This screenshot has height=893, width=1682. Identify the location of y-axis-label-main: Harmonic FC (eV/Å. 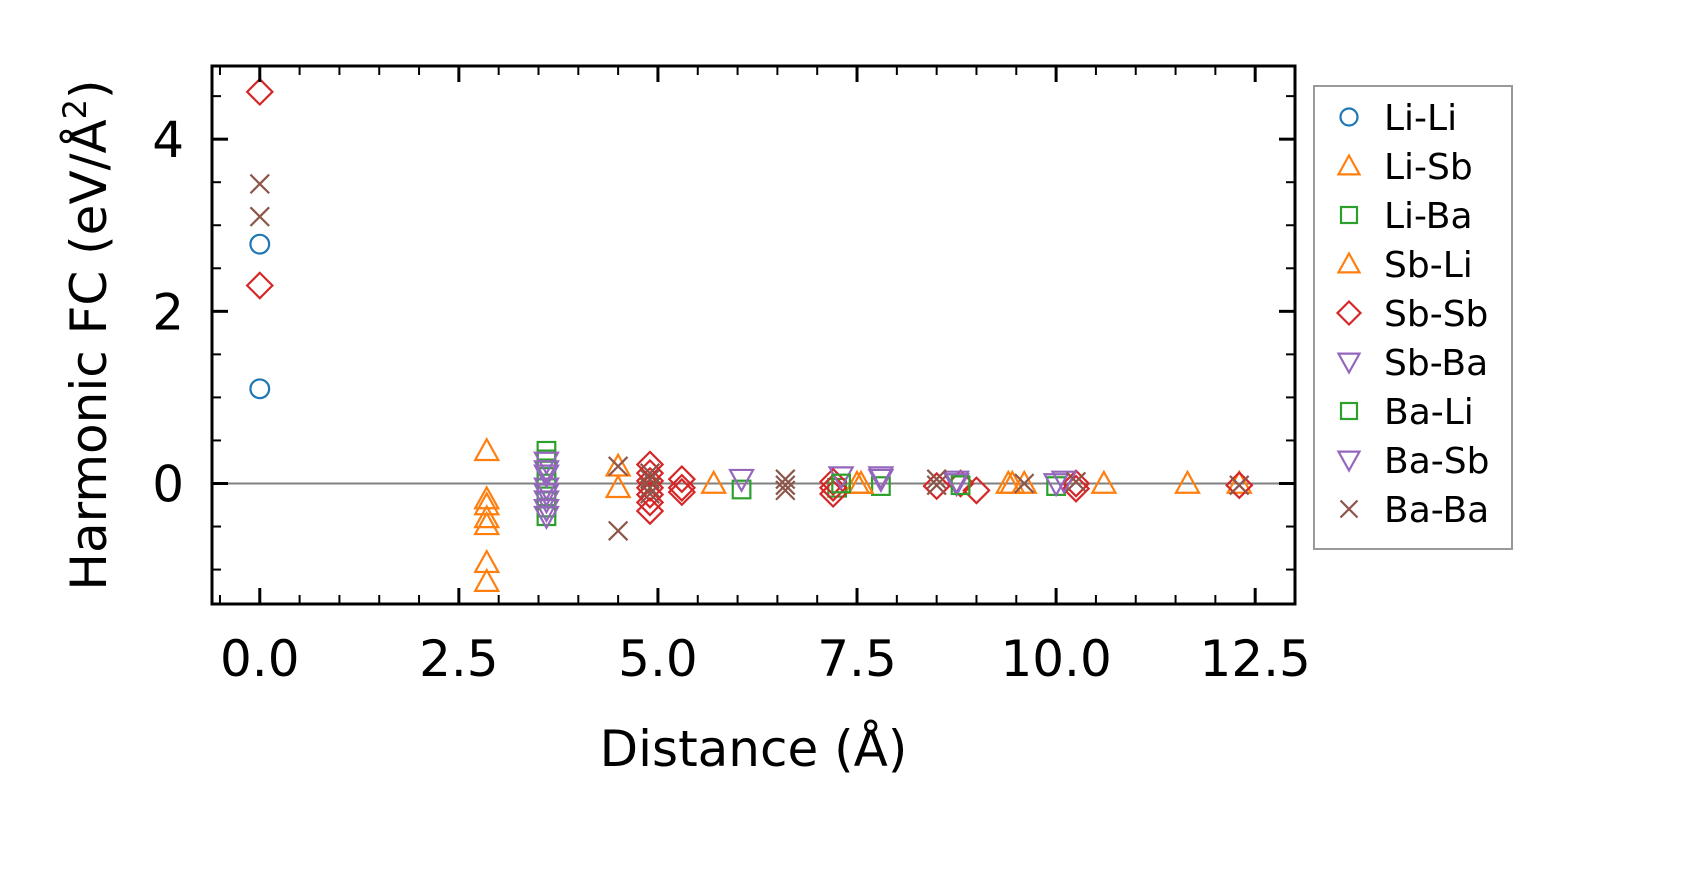
(89, 354).